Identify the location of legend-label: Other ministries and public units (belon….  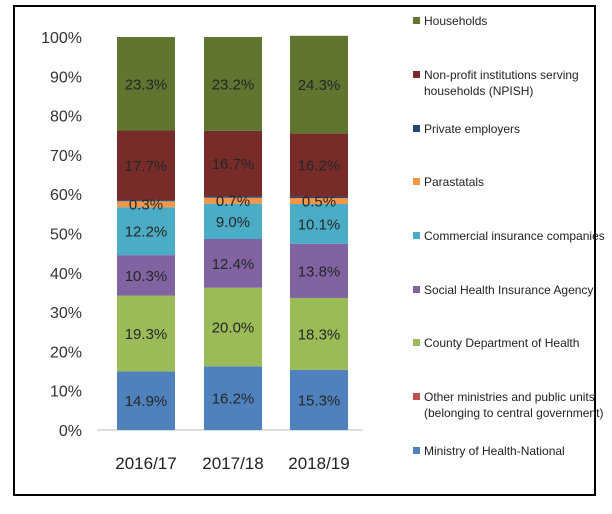
(514, 405).